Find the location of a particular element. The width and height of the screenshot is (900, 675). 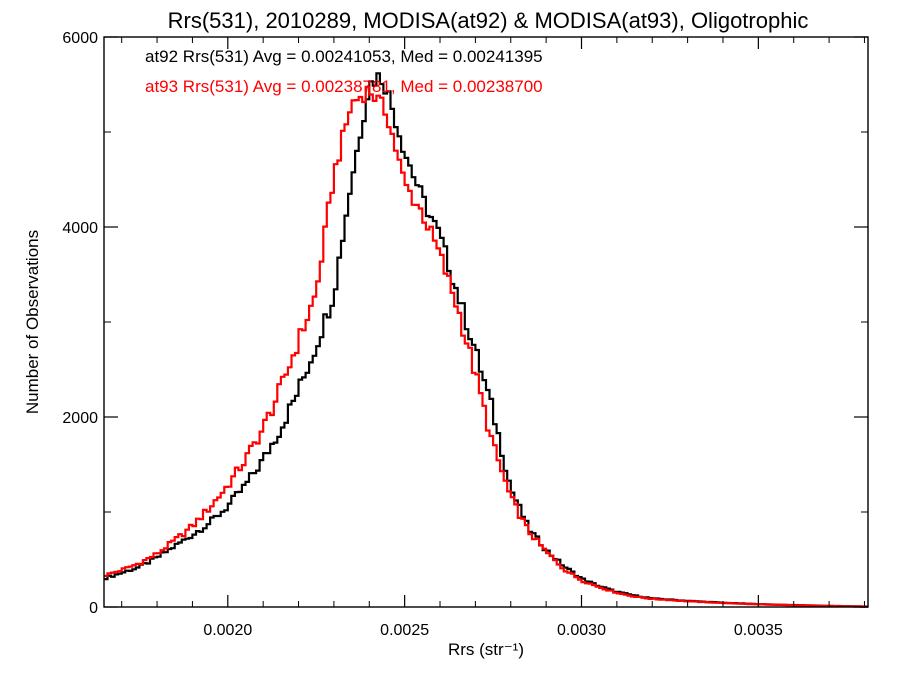

y-axis-label: Number of Observations is located at coordinates (32, 322).